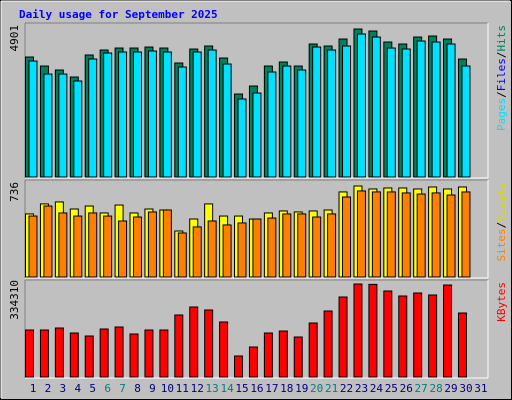 This screenshot has height=400, width=512. I want to click on legend: KBytes, so click(501, 302).